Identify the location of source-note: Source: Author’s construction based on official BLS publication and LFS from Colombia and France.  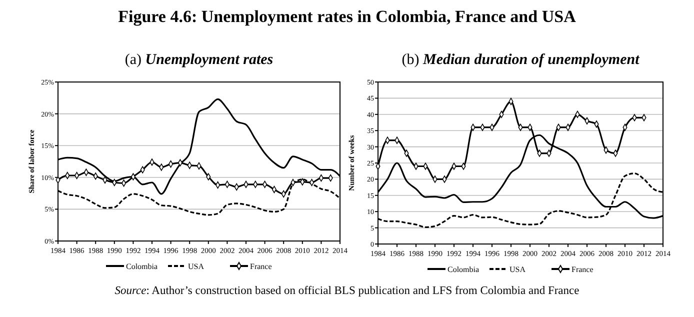
(347, 291).